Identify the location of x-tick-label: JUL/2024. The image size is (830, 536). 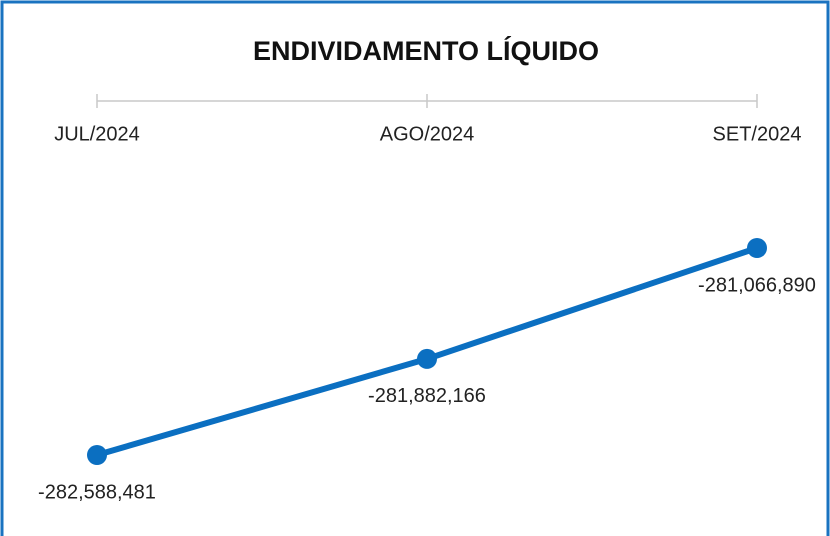
(97, 134).